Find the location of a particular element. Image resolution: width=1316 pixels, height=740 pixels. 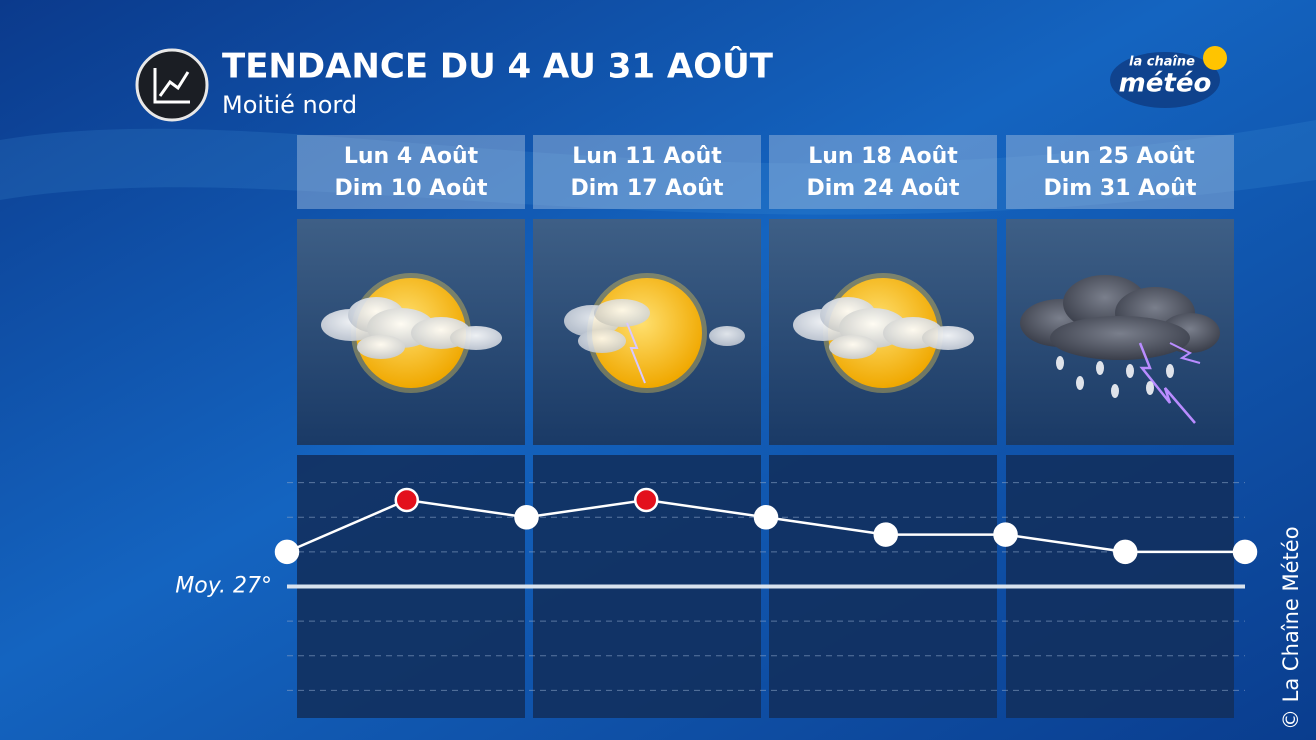

logo: la chaîne météo is located at coordinates (1168, 77).